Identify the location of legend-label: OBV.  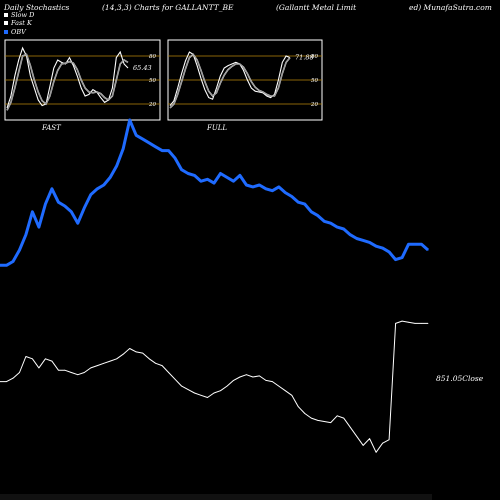
(18, 31).